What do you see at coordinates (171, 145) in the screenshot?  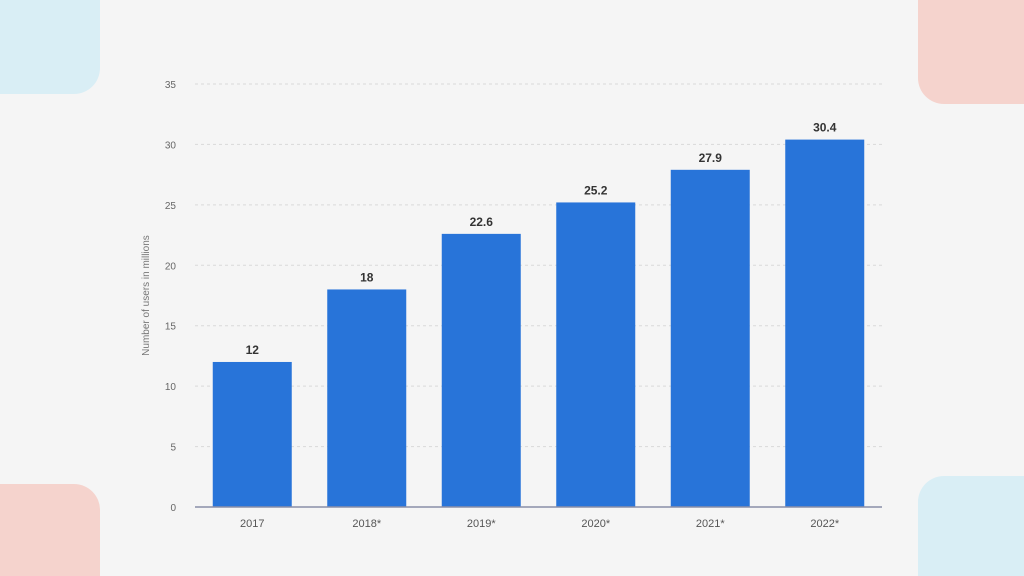 I see `y-tick-label: 30` at bounding box center [171, 145].